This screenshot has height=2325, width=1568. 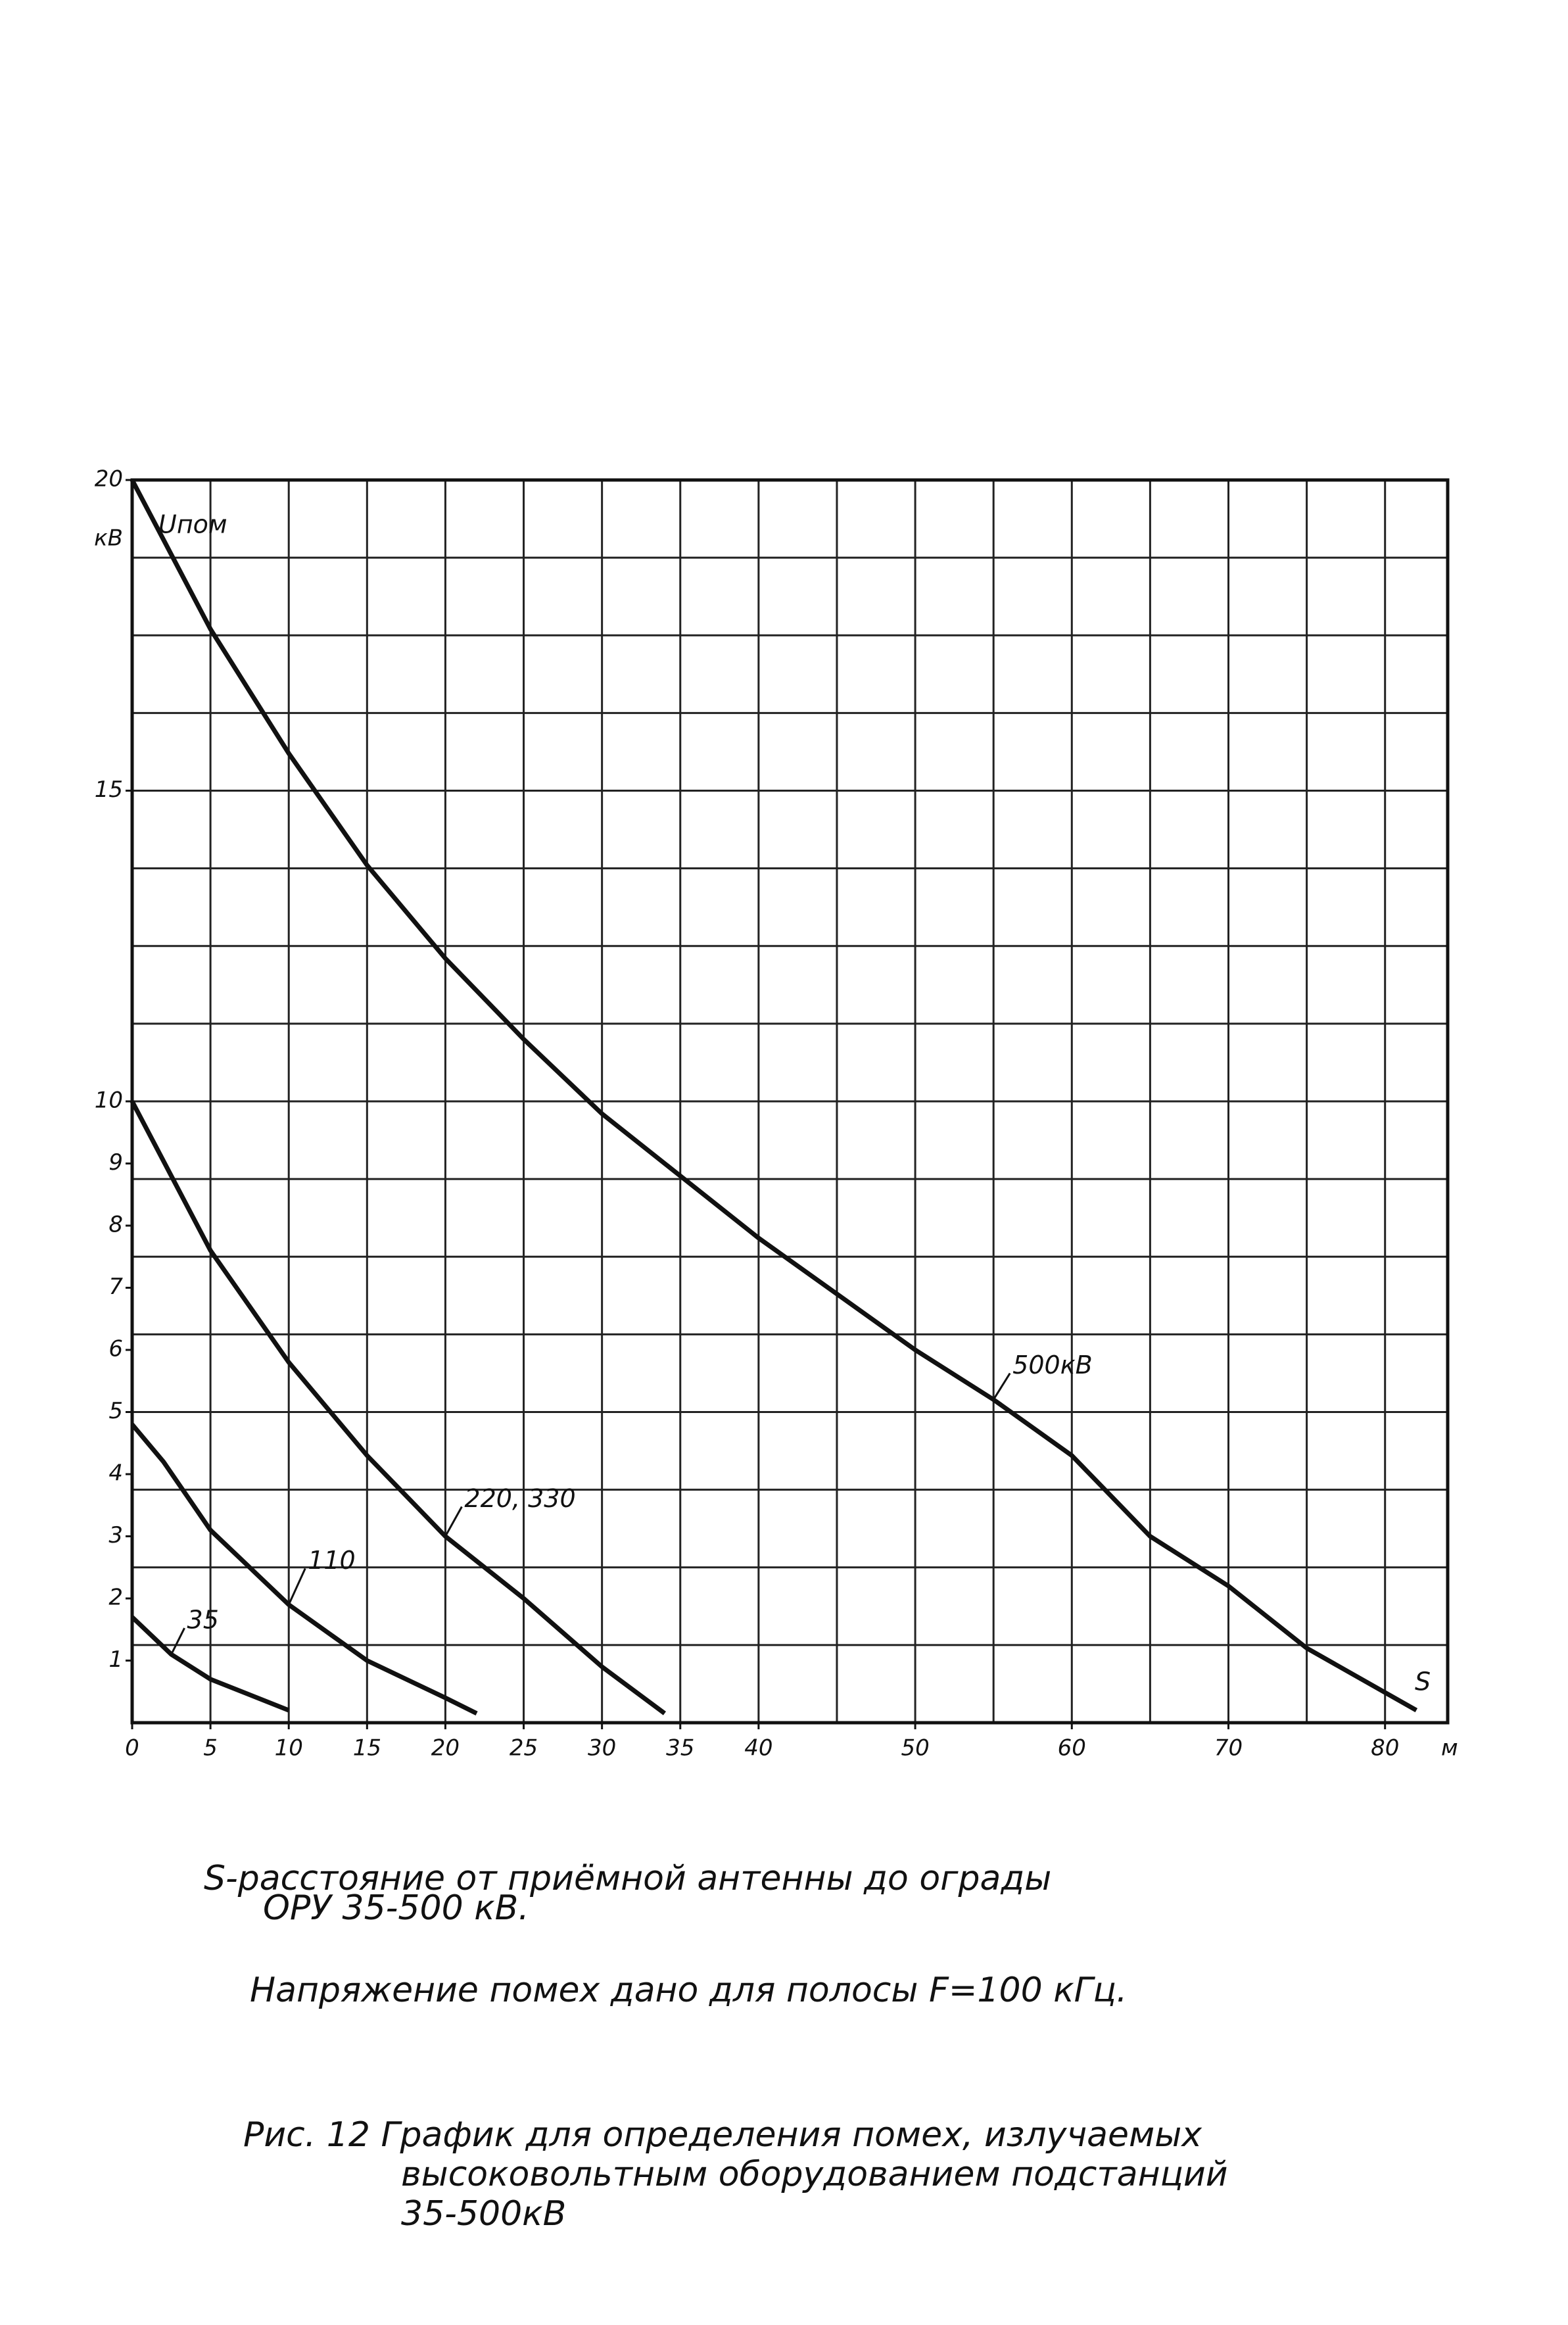 I want to click on x-label: S, so click(x=1423, y=1681).